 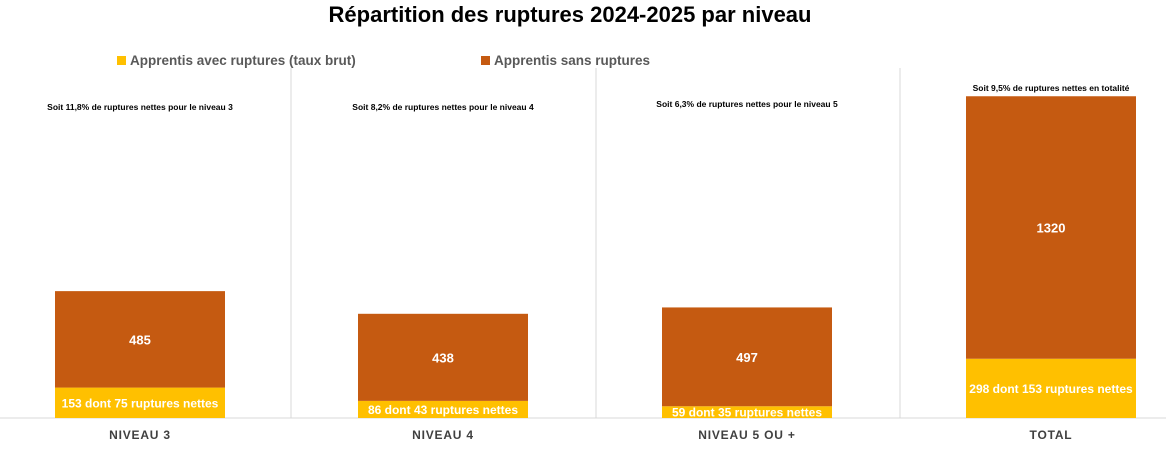 What do you see at coordinates (243, 60) in the screenshot?
I see `legend-label-avec-ruptures: Apprentis avec ruptures (taux brut)` at bounding box center [243, 60].